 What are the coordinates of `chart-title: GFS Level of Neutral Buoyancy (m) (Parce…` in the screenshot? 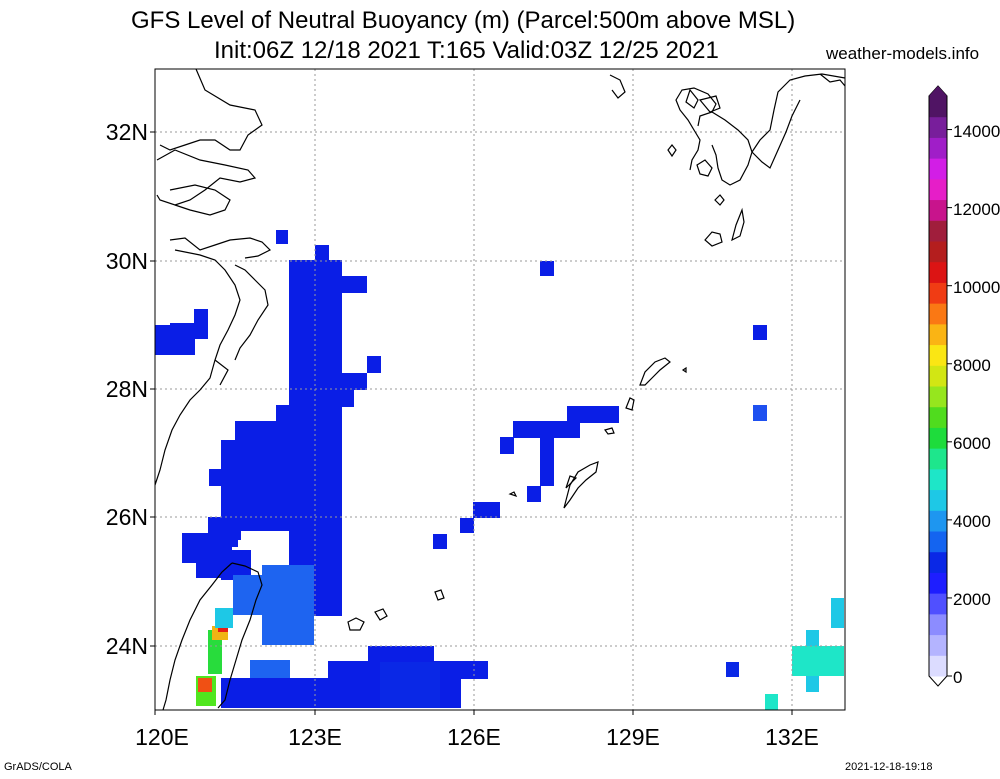 It's located at (463, 20).